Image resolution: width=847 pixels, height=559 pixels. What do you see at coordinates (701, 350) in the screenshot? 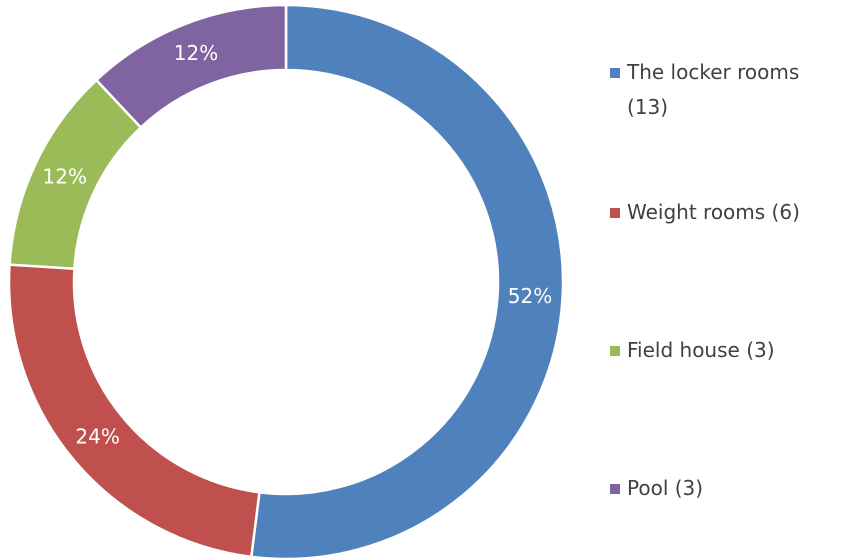
I see `legend-label: Field house (3)` at bounding box center [701, 350].